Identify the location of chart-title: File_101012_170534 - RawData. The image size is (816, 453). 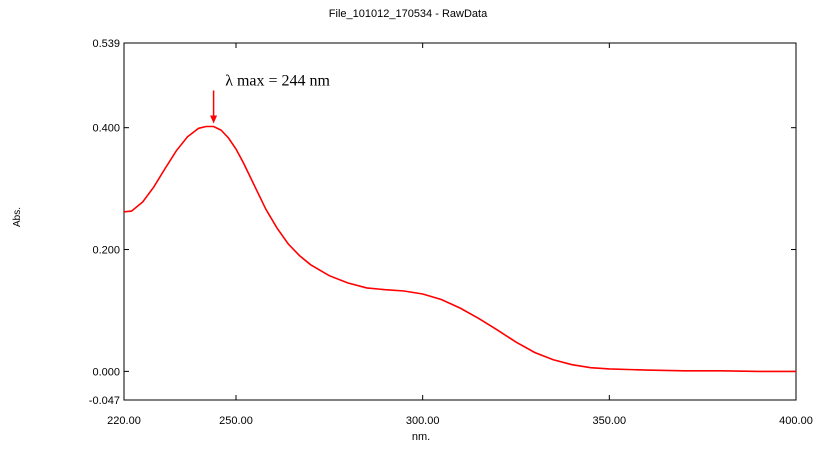
(408, 14).